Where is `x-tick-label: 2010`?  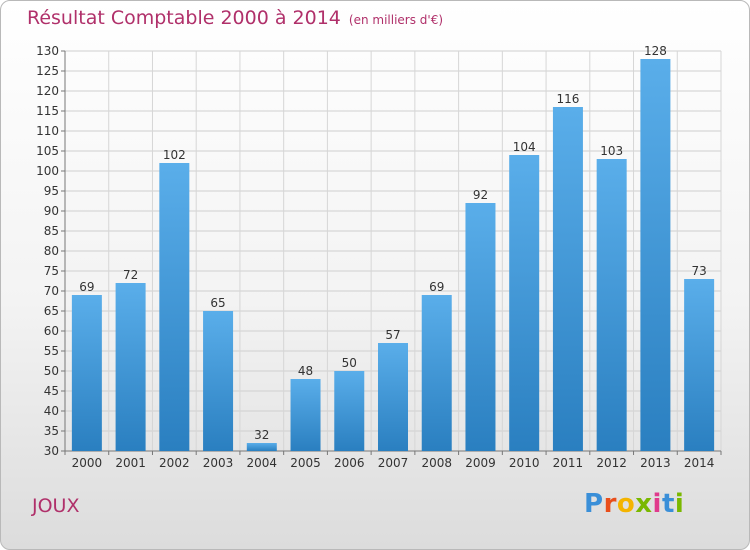
x-tick-label: 2010 is located at coordinates (524, 463).